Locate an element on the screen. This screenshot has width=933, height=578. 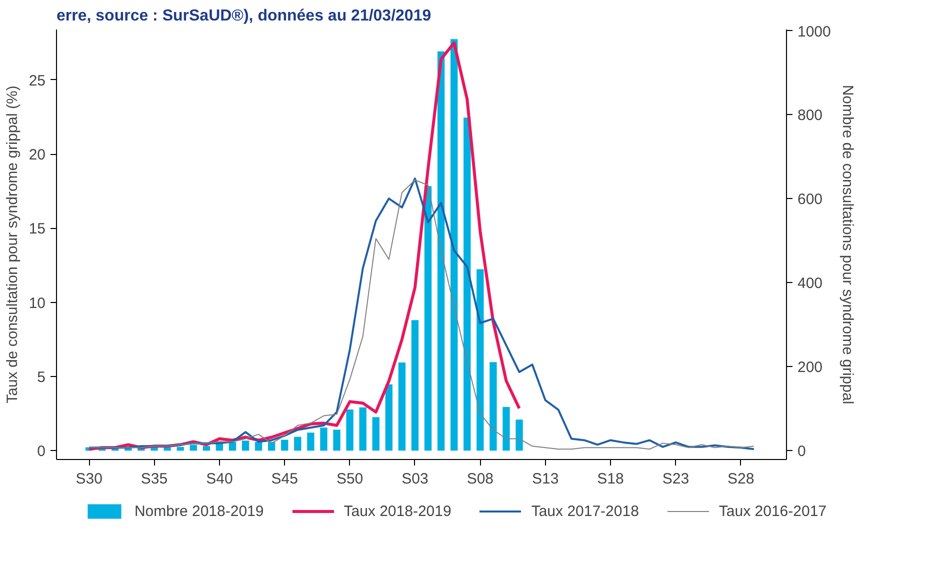
y-tick-label: 5 is located at coordinates (41, 377).